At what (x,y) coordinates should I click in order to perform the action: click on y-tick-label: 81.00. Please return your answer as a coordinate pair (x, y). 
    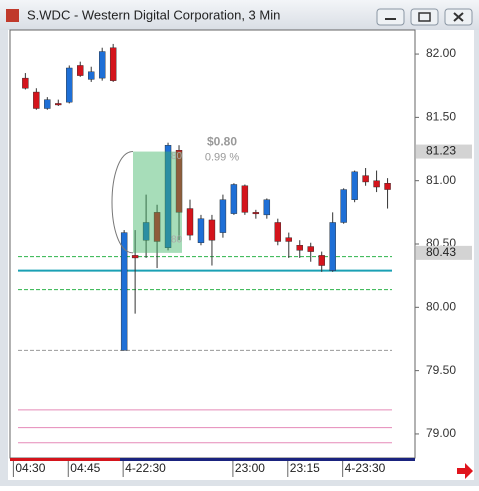
    Looking at the image, I should click on (441, 180).